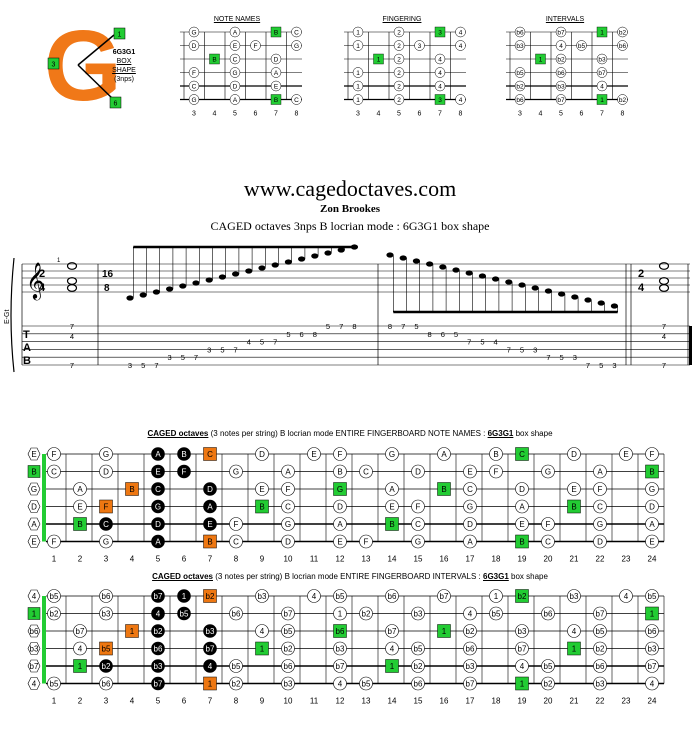  I want to click on mini-note-label: b5, so click(582, 46).